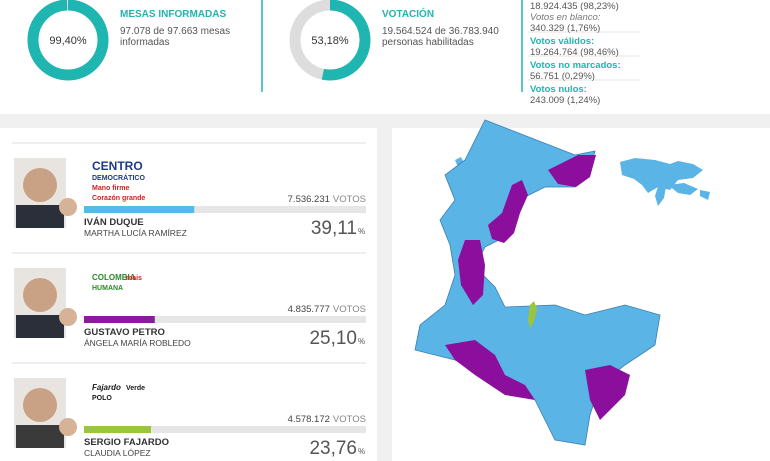 The width and height of the screenshot is (770, 461). Describe the element at coordinates (440, 31) in the screenshot. I see `stat-text: 19.564.524 de 36.783.940` at that location.